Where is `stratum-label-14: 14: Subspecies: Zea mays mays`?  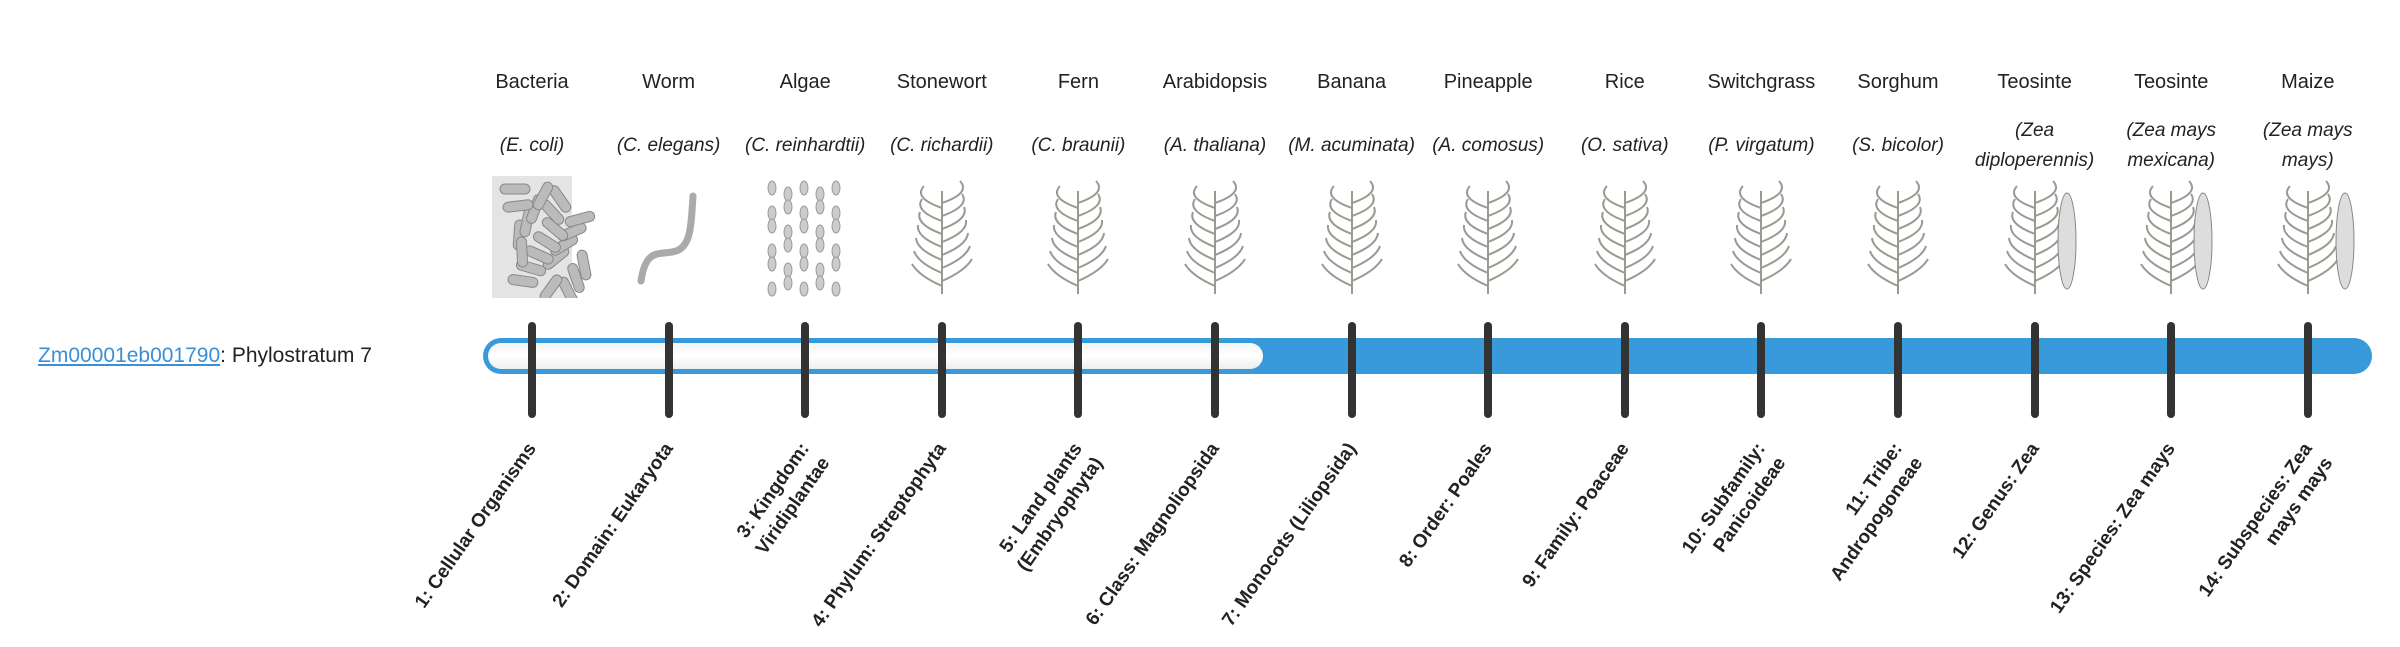
stratum-label-14: 14: Subspecies: Zea mays mays is located at coordinates (2266, 520).